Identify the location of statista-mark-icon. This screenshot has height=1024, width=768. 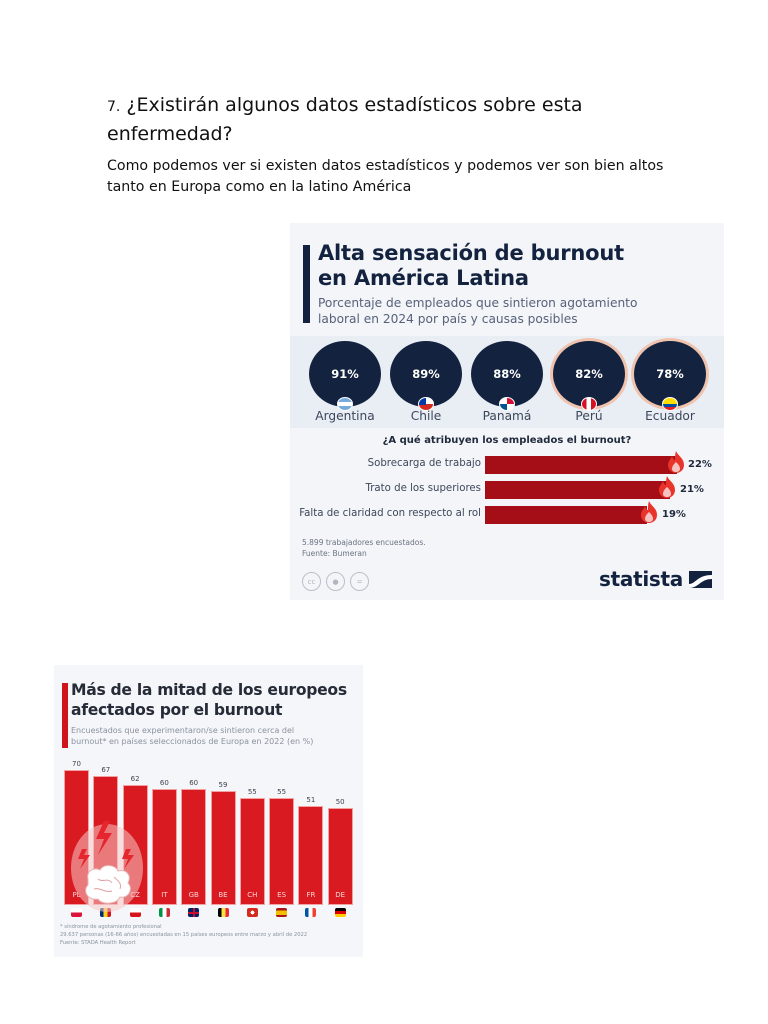
(700, 579).